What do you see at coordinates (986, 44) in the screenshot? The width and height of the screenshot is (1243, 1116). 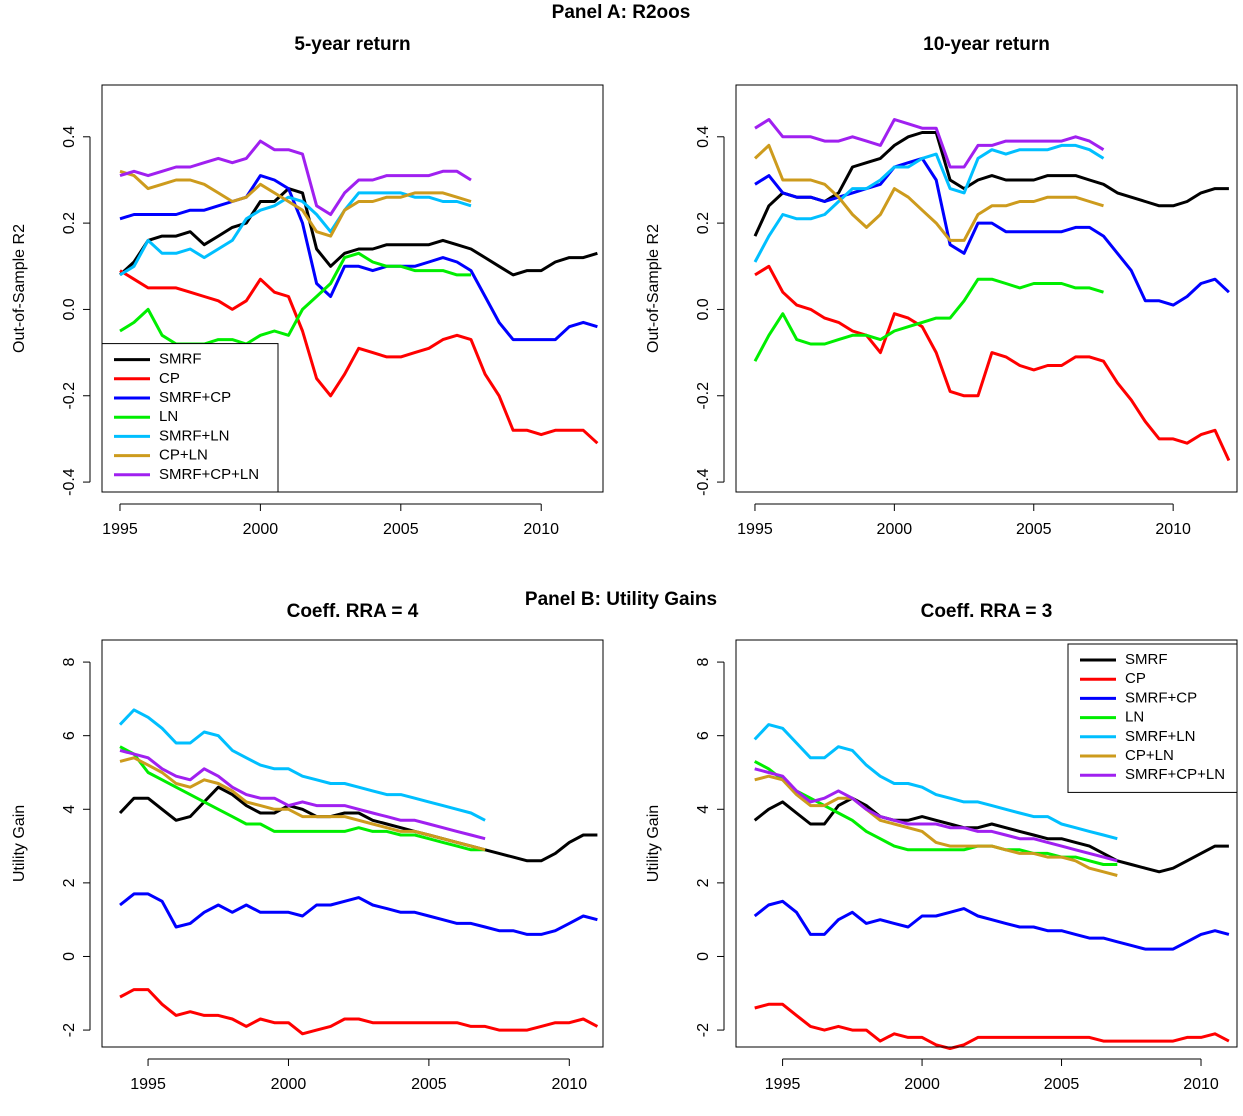 I see `chart-title: 10-year return` at bounding box center [986, 44].